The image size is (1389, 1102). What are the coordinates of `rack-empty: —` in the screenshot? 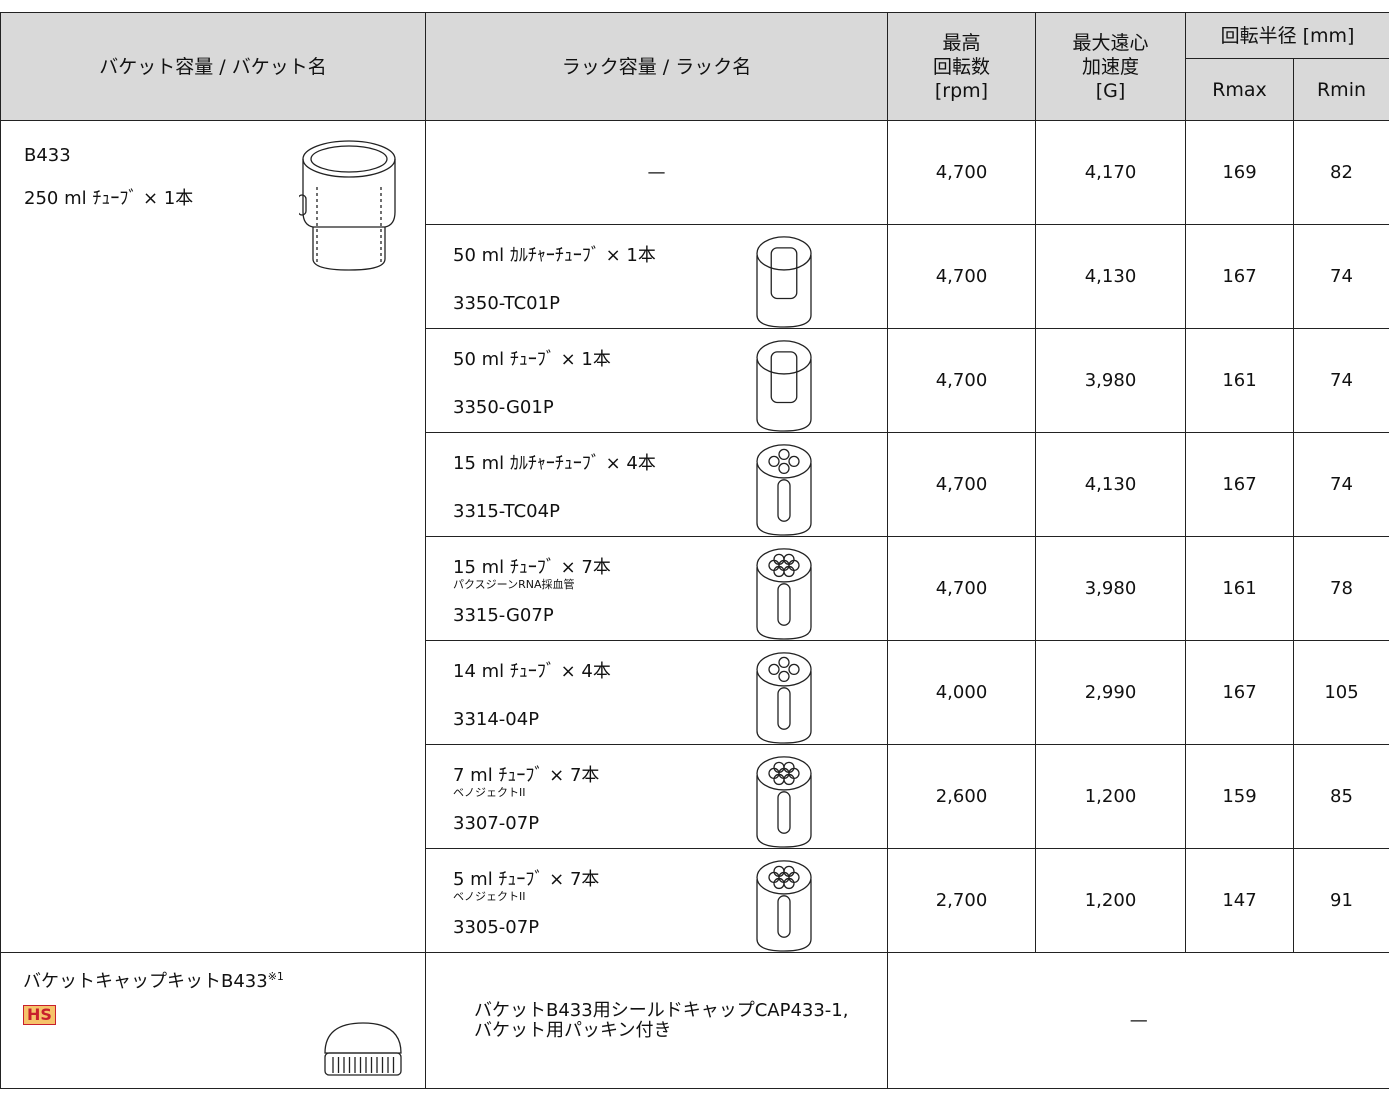 It's located at (656, 172).